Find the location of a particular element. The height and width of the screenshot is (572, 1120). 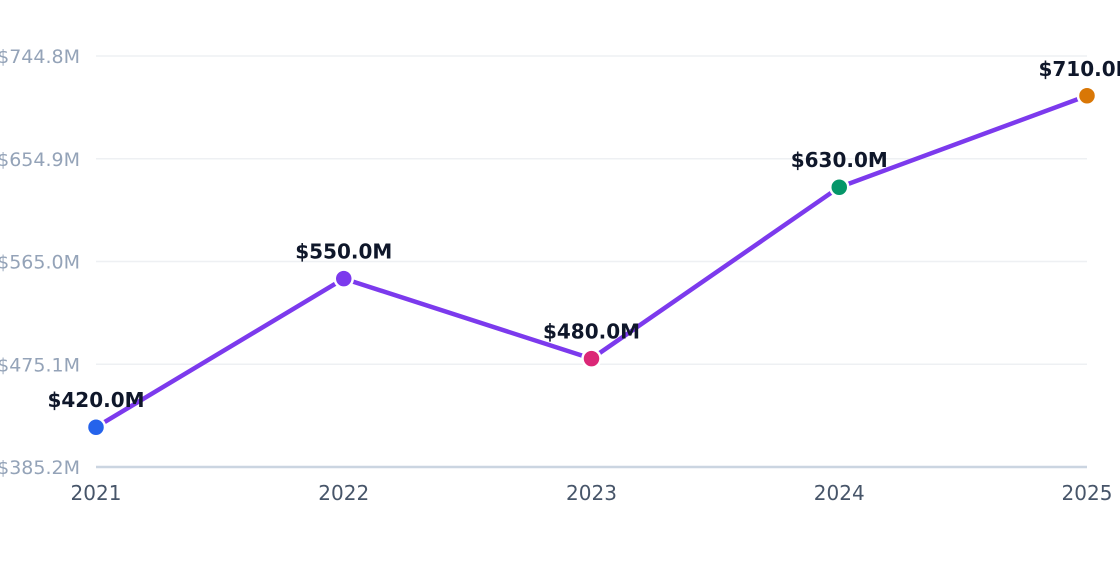

x-tick-label: 2021 is located at coordinates (96, 493).